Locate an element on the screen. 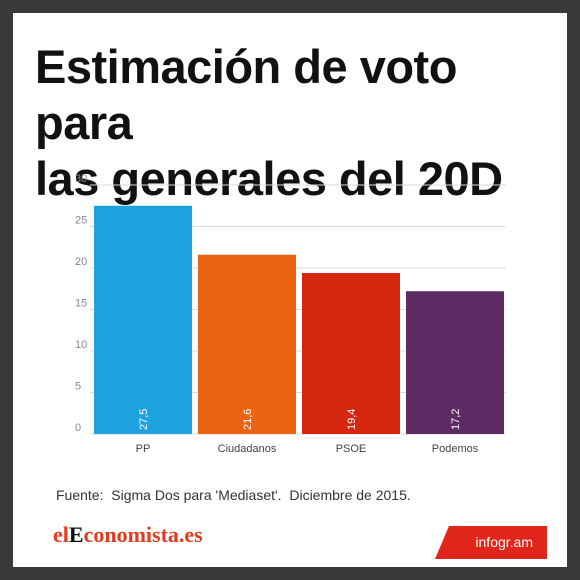 This screenshot has width=580, height=580. data-label: 17,2 is located at coordinates (456, 419).